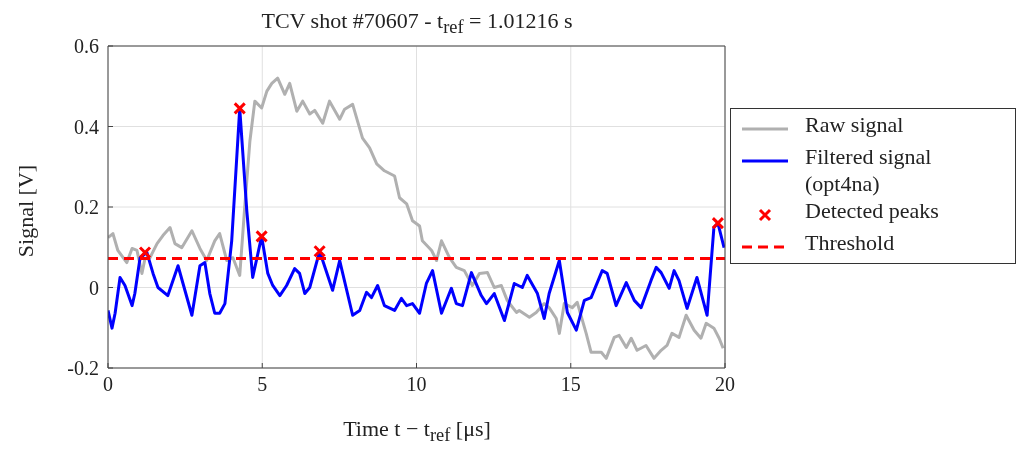  I want to click on y-tick-label: 0.2, so click(86, 207).